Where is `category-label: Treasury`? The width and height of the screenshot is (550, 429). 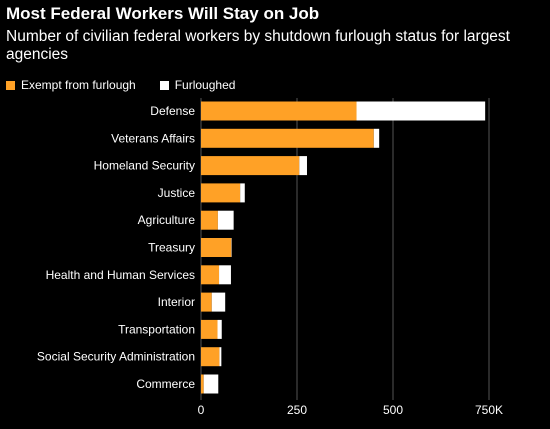
category-label: Treasury is located at coordinates (171, 248).